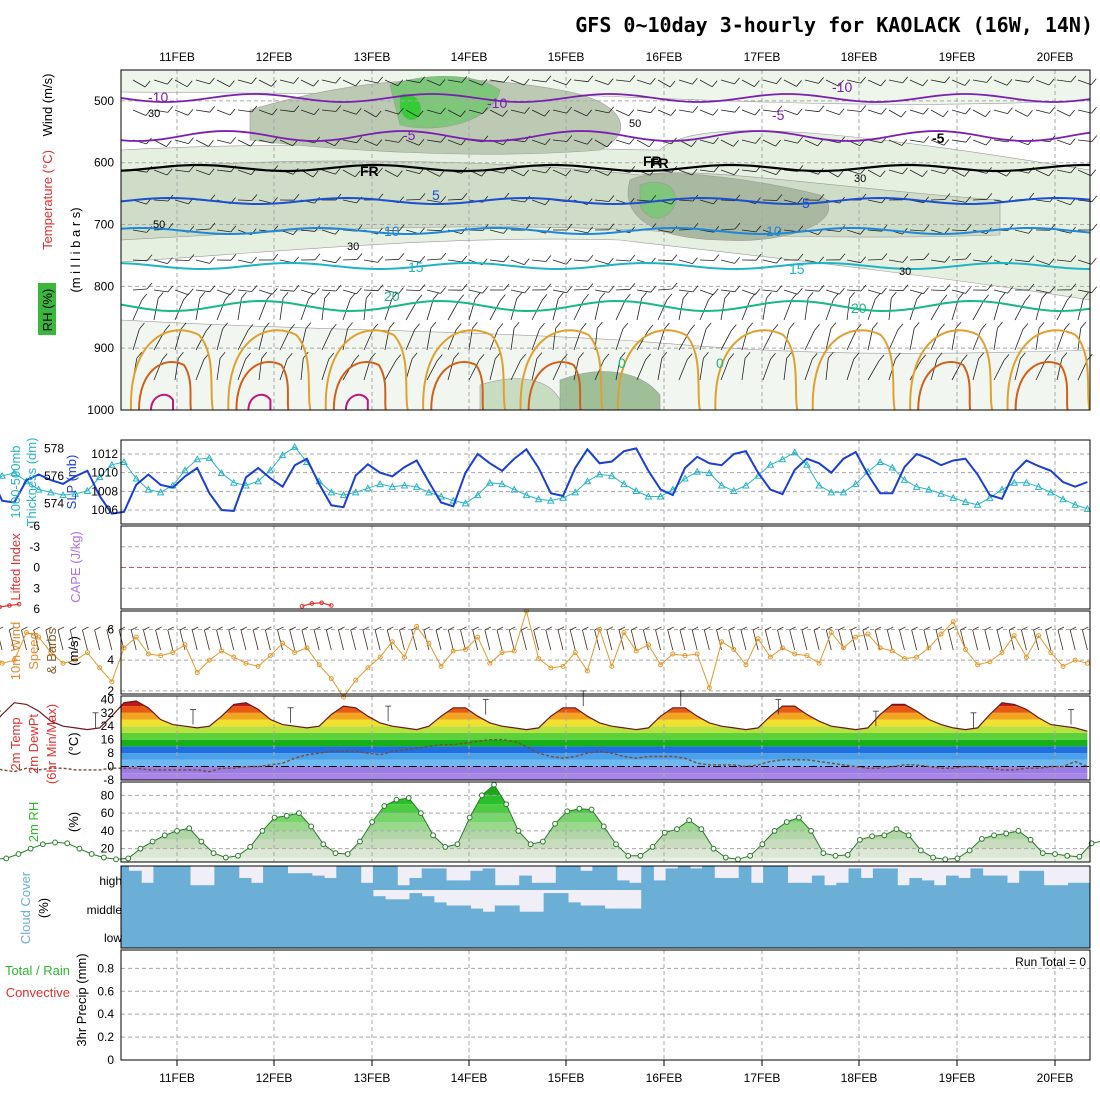  What do you see at coordinates (54, 476) in the screenshot?
I see `thickness-tick-label: 576` at bounding box center [54, 476].